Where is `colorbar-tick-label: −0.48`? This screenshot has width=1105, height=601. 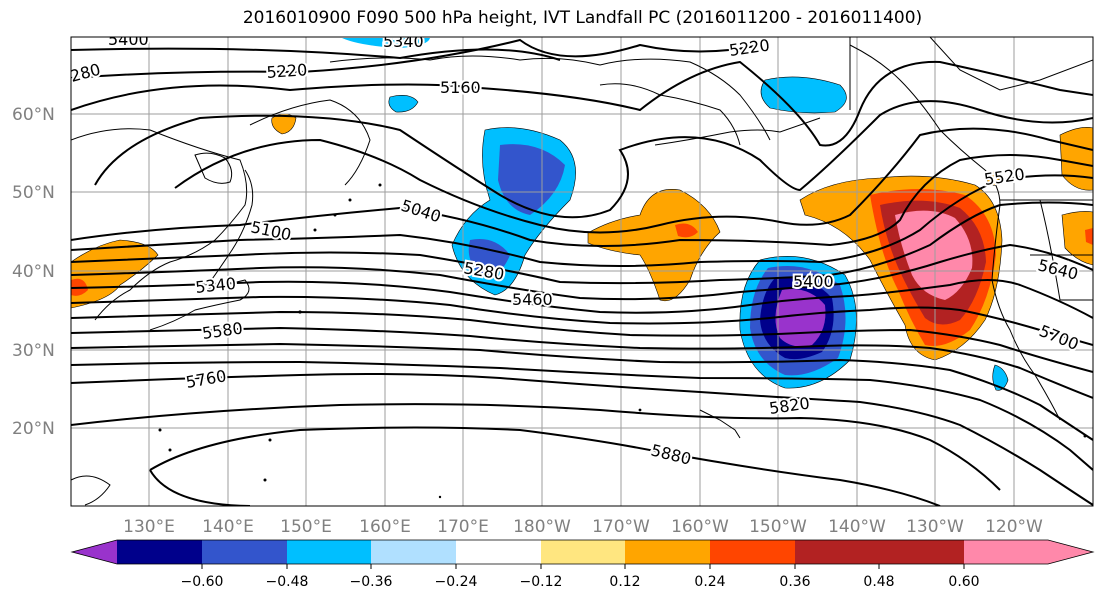 colorbar-tick-label: −0.48 is located at coordinates (287, 582).